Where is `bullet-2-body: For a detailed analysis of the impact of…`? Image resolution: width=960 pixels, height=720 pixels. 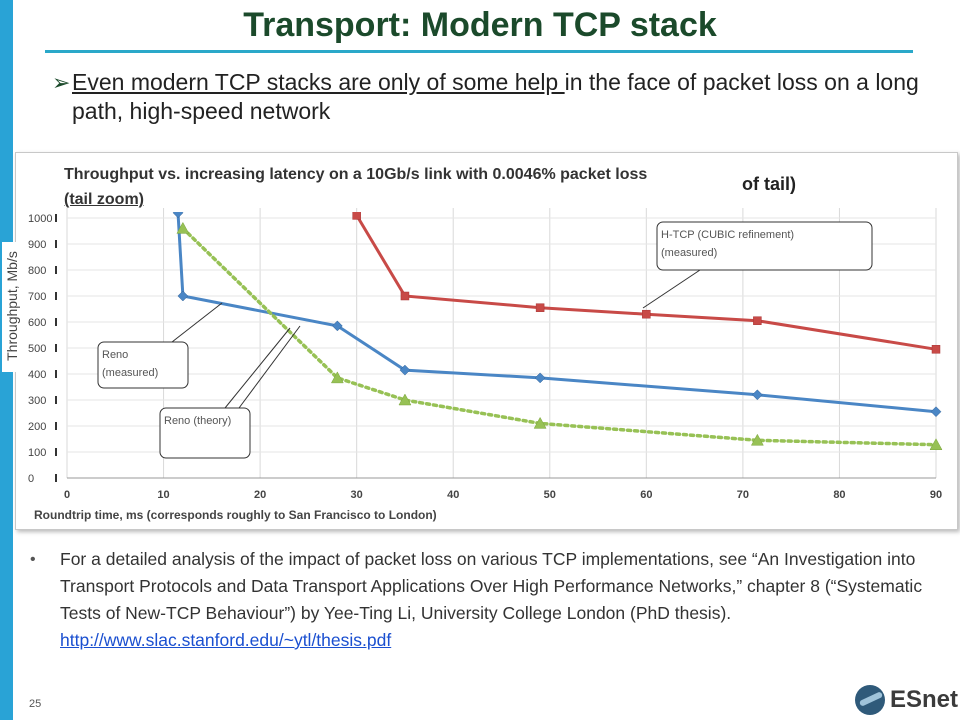 bullet-2-body: For a detailed analysis of the impact of… is located at coordinates (491, 586).